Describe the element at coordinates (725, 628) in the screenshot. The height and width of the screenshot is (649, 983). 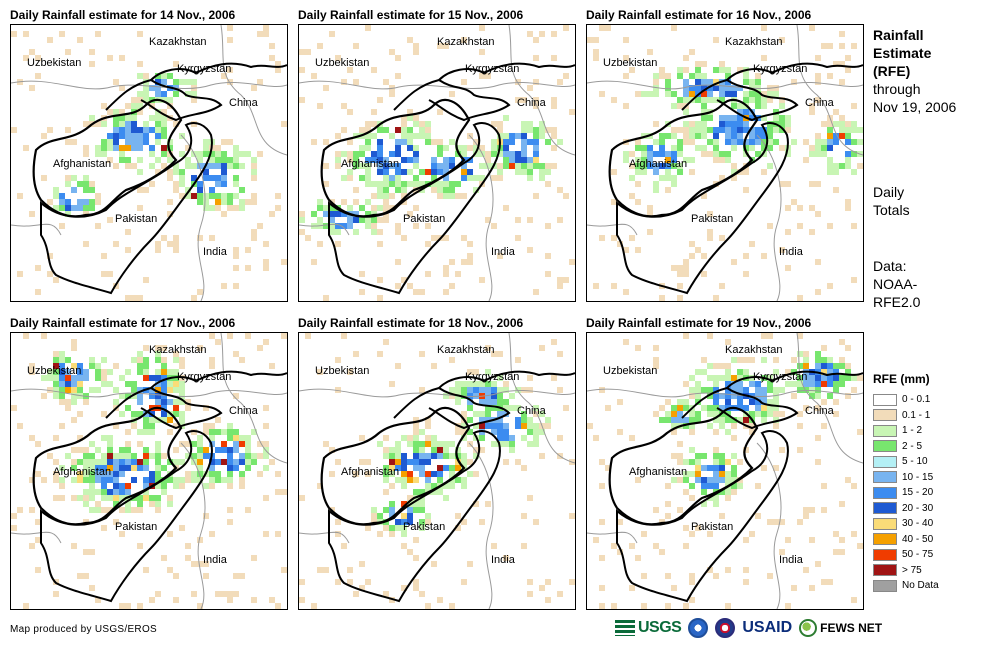
I see `nasa-seal-icon` at that location.